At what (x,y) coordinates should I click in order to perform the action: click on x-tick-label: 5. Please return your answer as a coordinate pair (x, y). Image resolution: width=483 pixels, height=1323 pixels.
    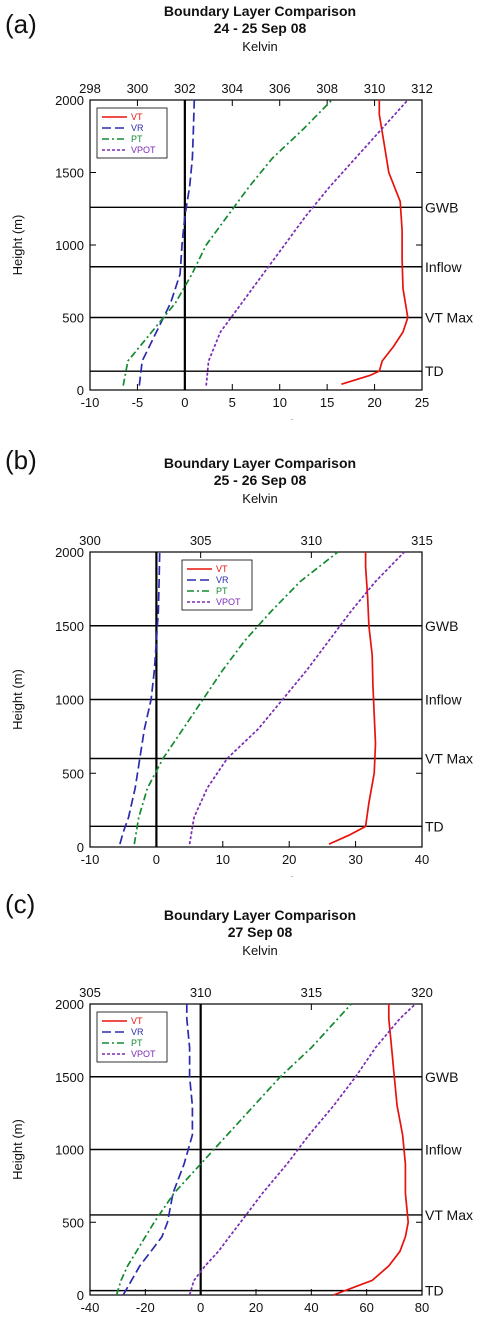
    Looking at the image, I should click on (232, 402).